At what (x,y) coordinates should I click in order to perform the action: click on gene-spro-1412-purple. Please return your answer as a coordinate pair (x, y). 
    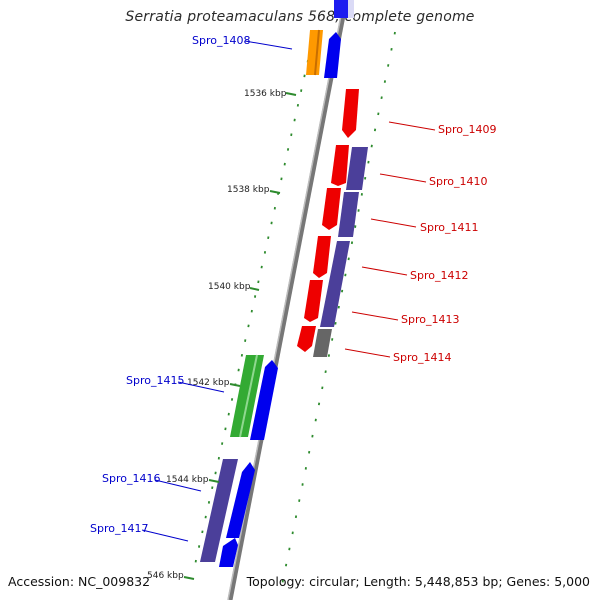
    Looking at the image, I should click on (335, 284).